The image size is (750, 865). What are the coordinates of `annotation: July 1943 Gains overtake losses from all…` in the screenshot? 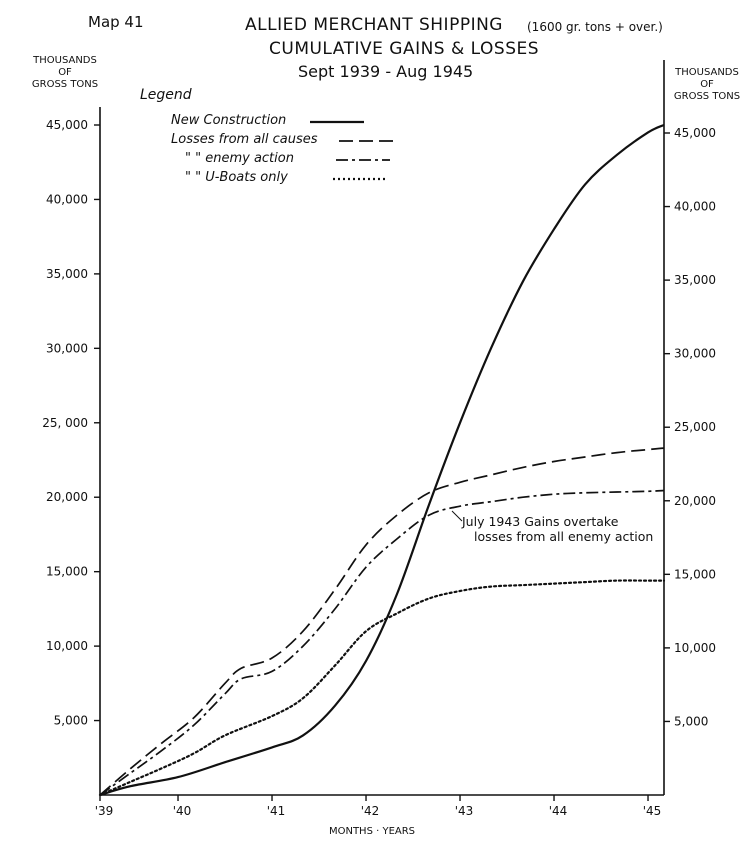 It's located at (552, 527).